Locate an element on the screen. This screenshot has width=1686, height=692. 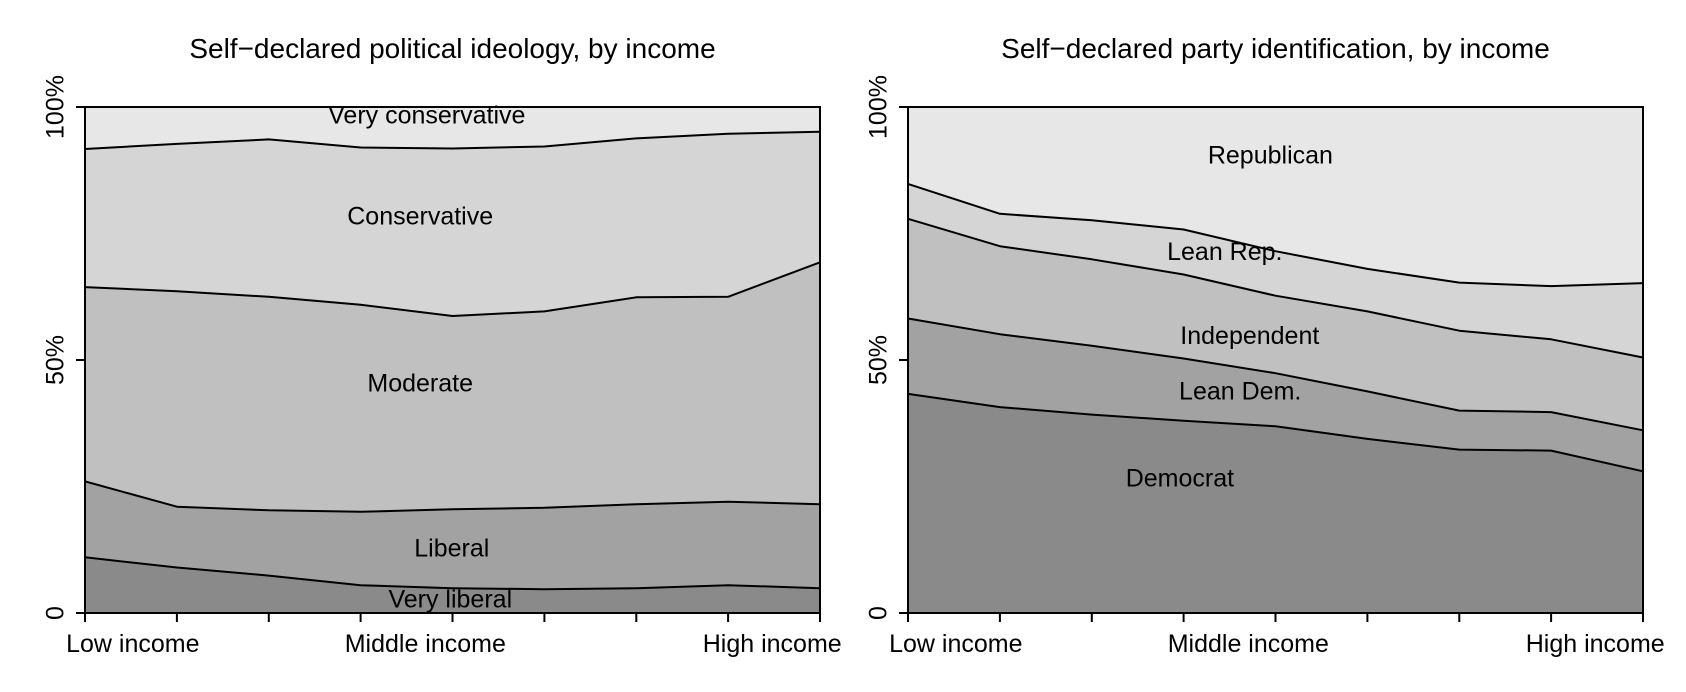
boundary-above-moderate is located at coordinates (452, 289).